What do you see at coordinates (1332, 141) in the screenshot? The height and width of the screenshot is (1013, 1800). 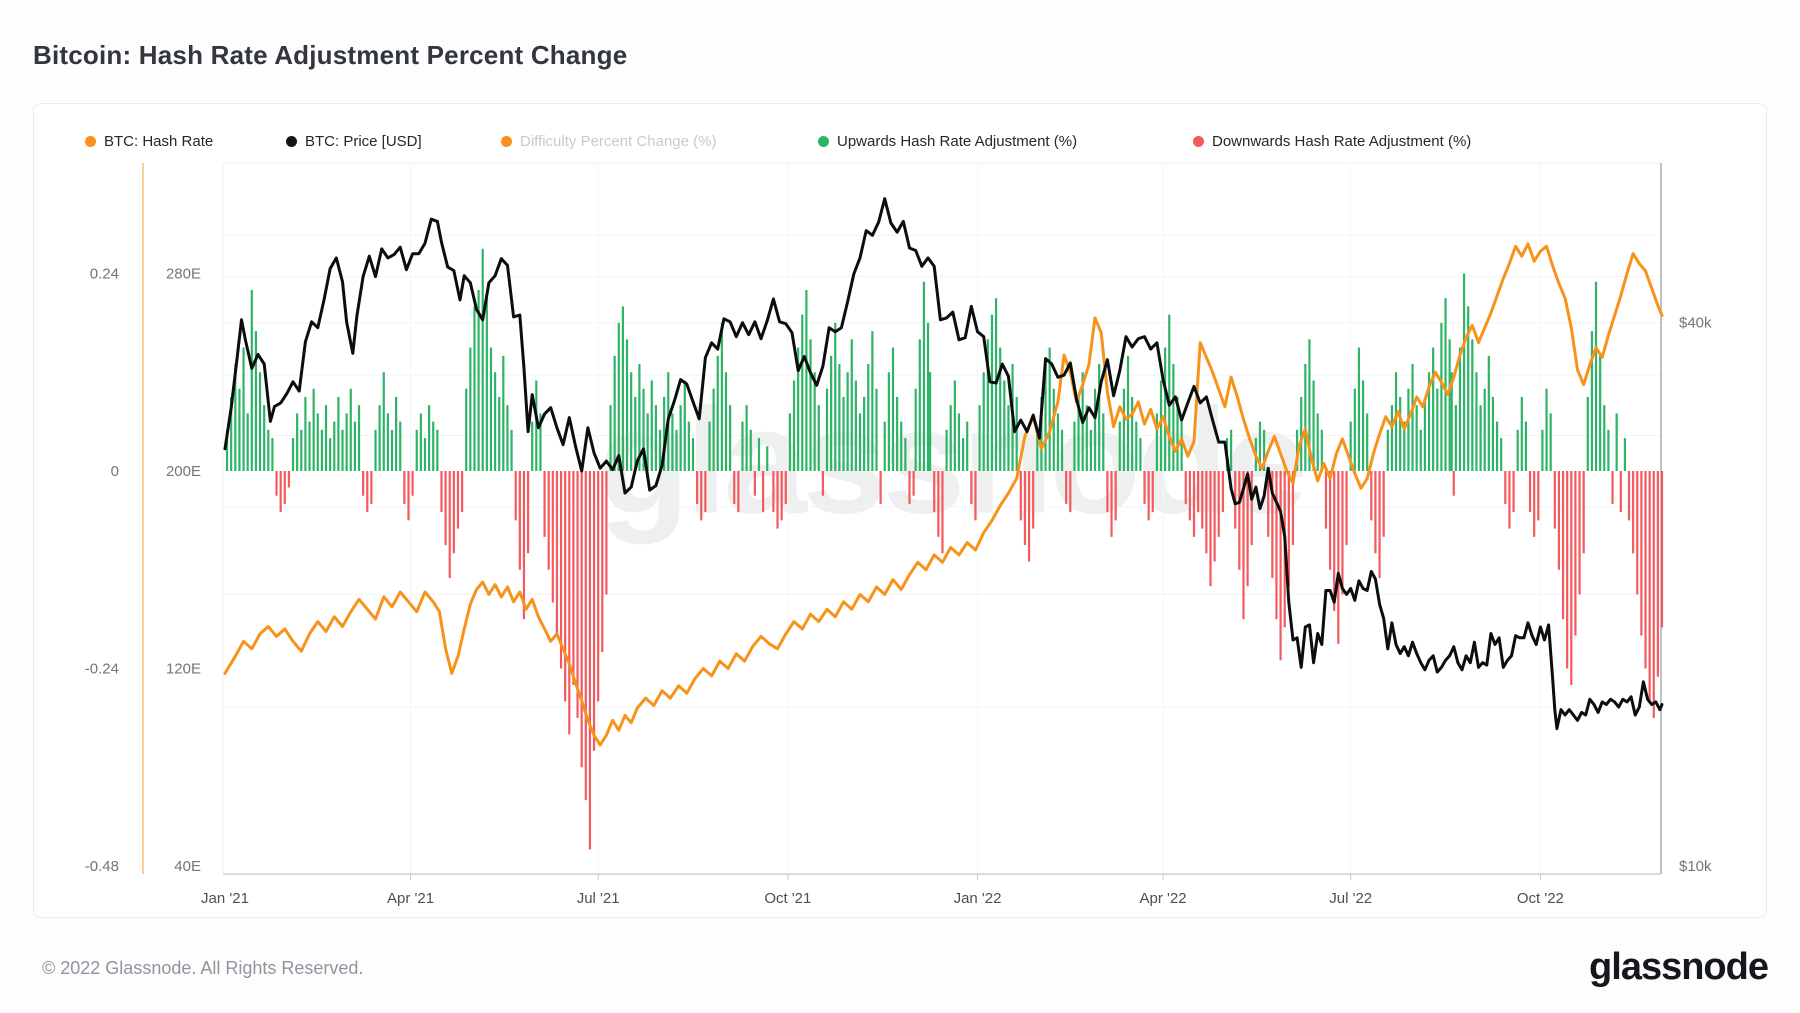 I see `legend-item-downwards-adjustment: Downwards Hash Rate Adjustment (%)` at bounding box center [1332, 141].